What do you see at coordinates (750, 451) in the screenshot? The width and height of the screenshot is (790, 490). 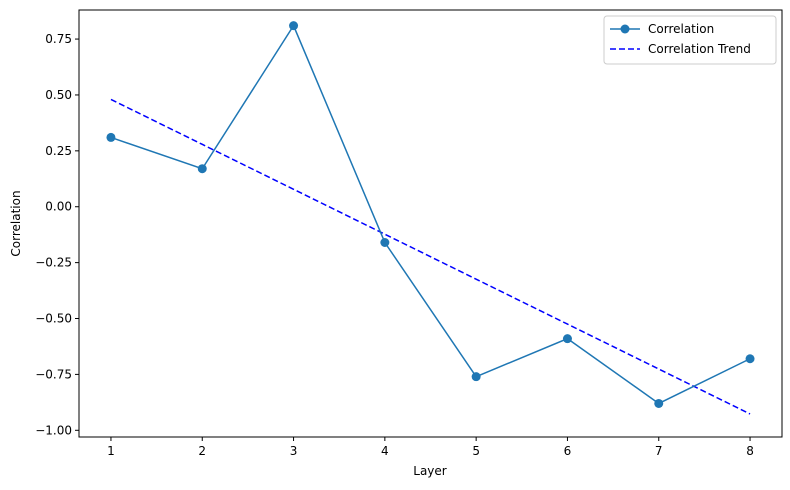 I see `x-tick-label: 8` at bounding box center [750, 451].